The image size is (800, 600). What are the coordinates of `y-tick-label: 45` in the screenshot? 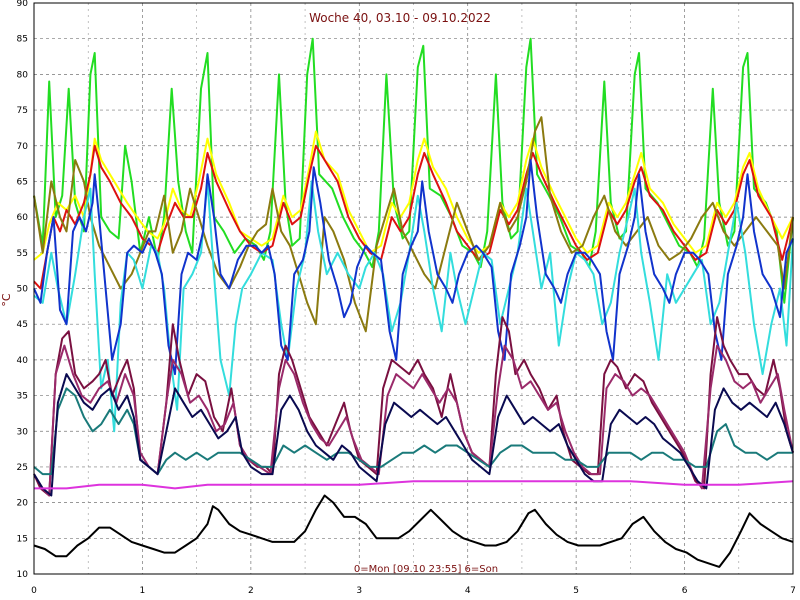 It's located at (22, 325).